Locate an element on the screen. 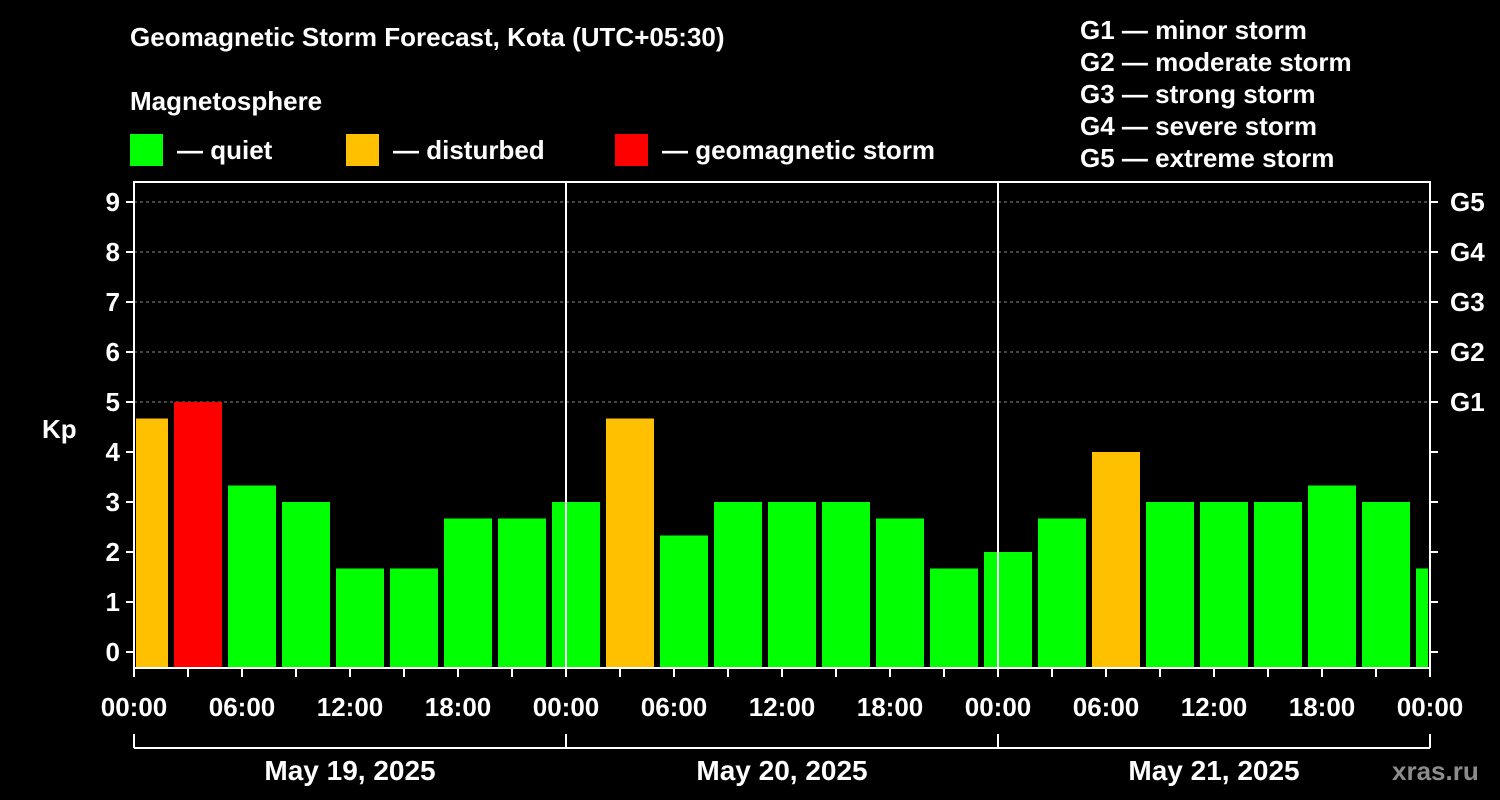 The height and width of the screenshot is (800, 1500). y-tick-label-7: 7 is located at coordinates (113, 302).